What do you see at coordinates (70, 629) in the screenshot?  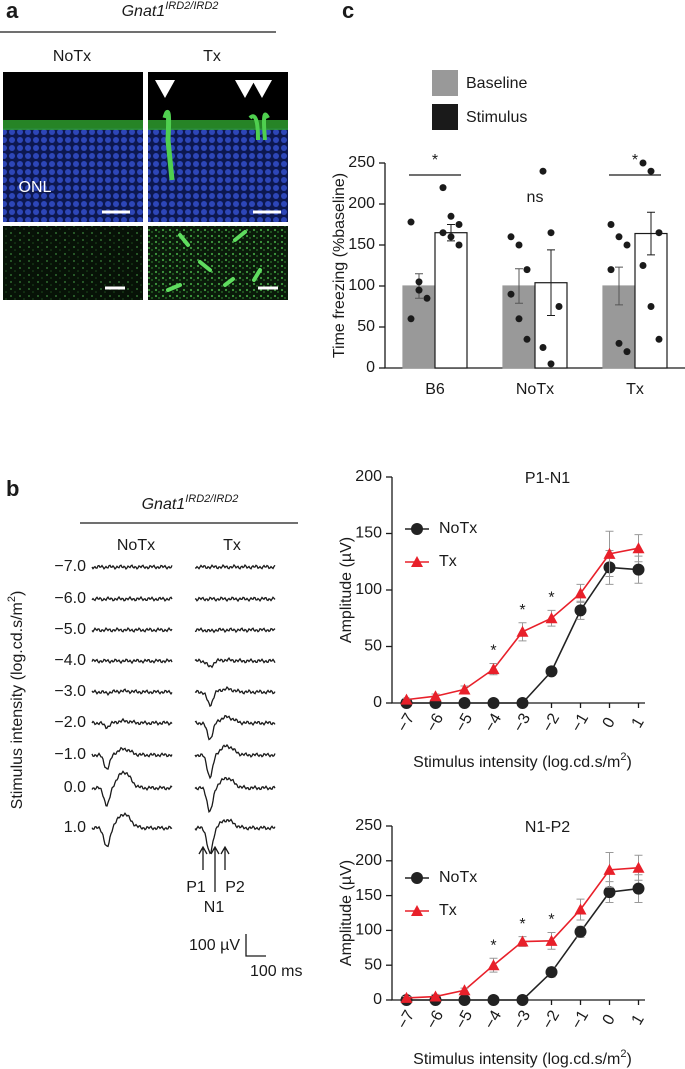 I see `intensity-label: −5.0` at bounding box center [70, 629].